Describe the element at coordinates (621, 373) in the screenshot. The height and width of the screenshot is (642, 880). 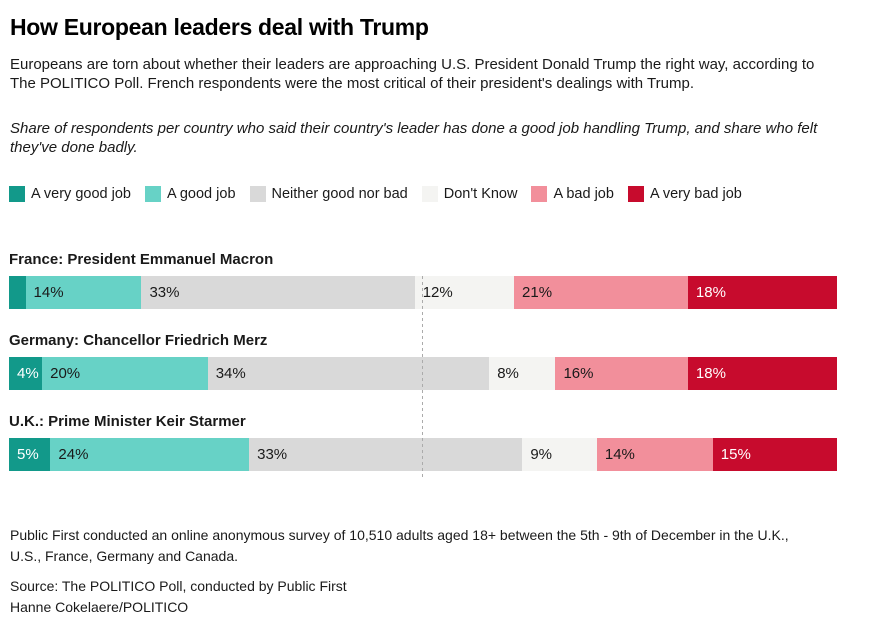
I see `bar-segment: 16%` at that location.